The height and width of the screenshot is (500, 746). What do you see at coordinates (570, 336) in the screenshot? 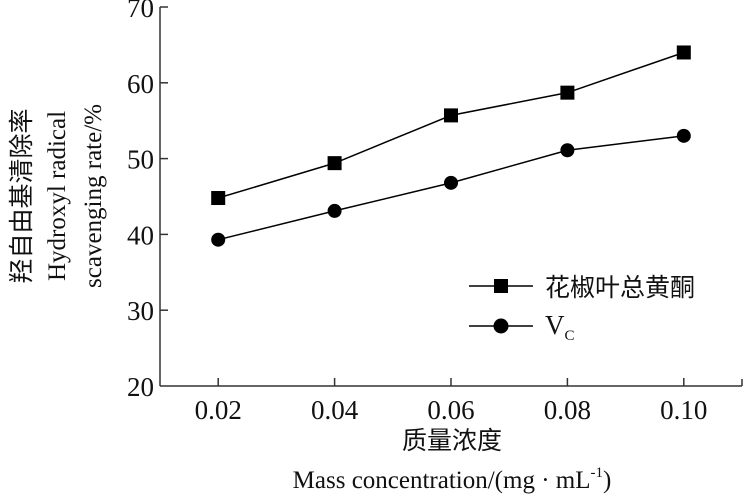
I see `legend-label-vc-sub: C` at bounding box center [570, 336].